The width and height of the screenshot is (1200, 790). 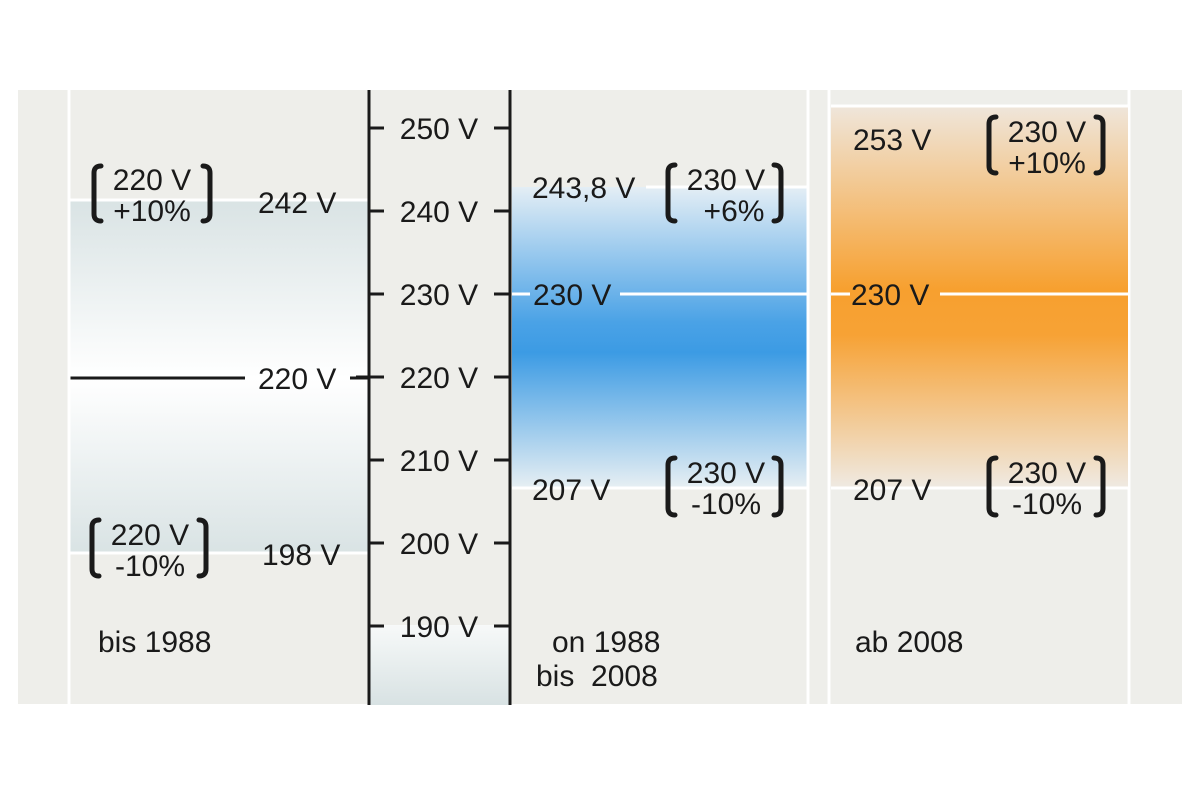 I want to click on period-2-lower-bracket-line1: 230 V, so click(x=726, y=473).